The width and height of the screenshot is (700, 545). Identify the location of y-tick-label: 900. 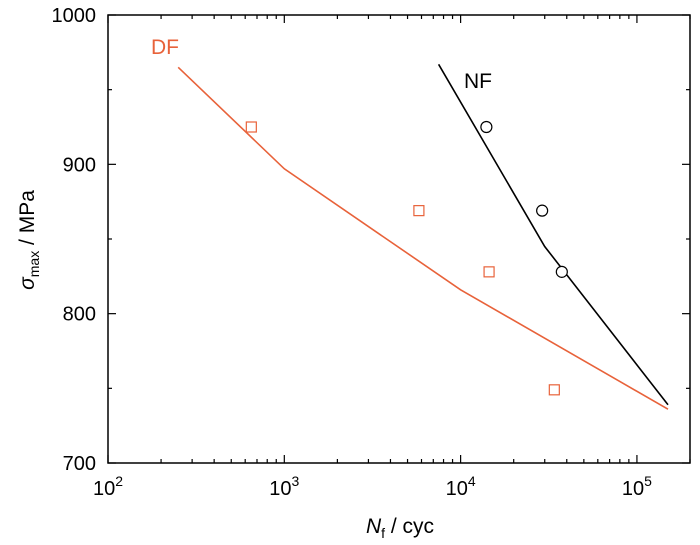
(79, 165).